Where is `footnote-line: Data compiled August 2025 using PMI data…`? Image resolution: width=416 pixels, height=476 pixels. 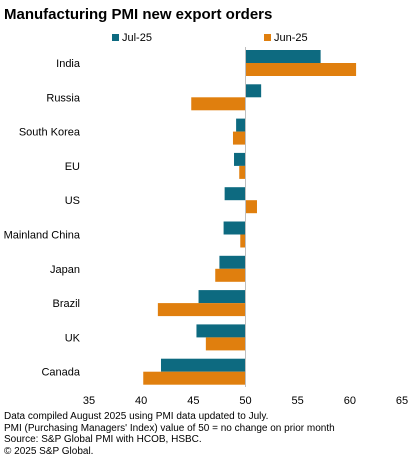 footnote-line: Data compiled August 2025 using PMI data… is located at coordinates (136, 416).